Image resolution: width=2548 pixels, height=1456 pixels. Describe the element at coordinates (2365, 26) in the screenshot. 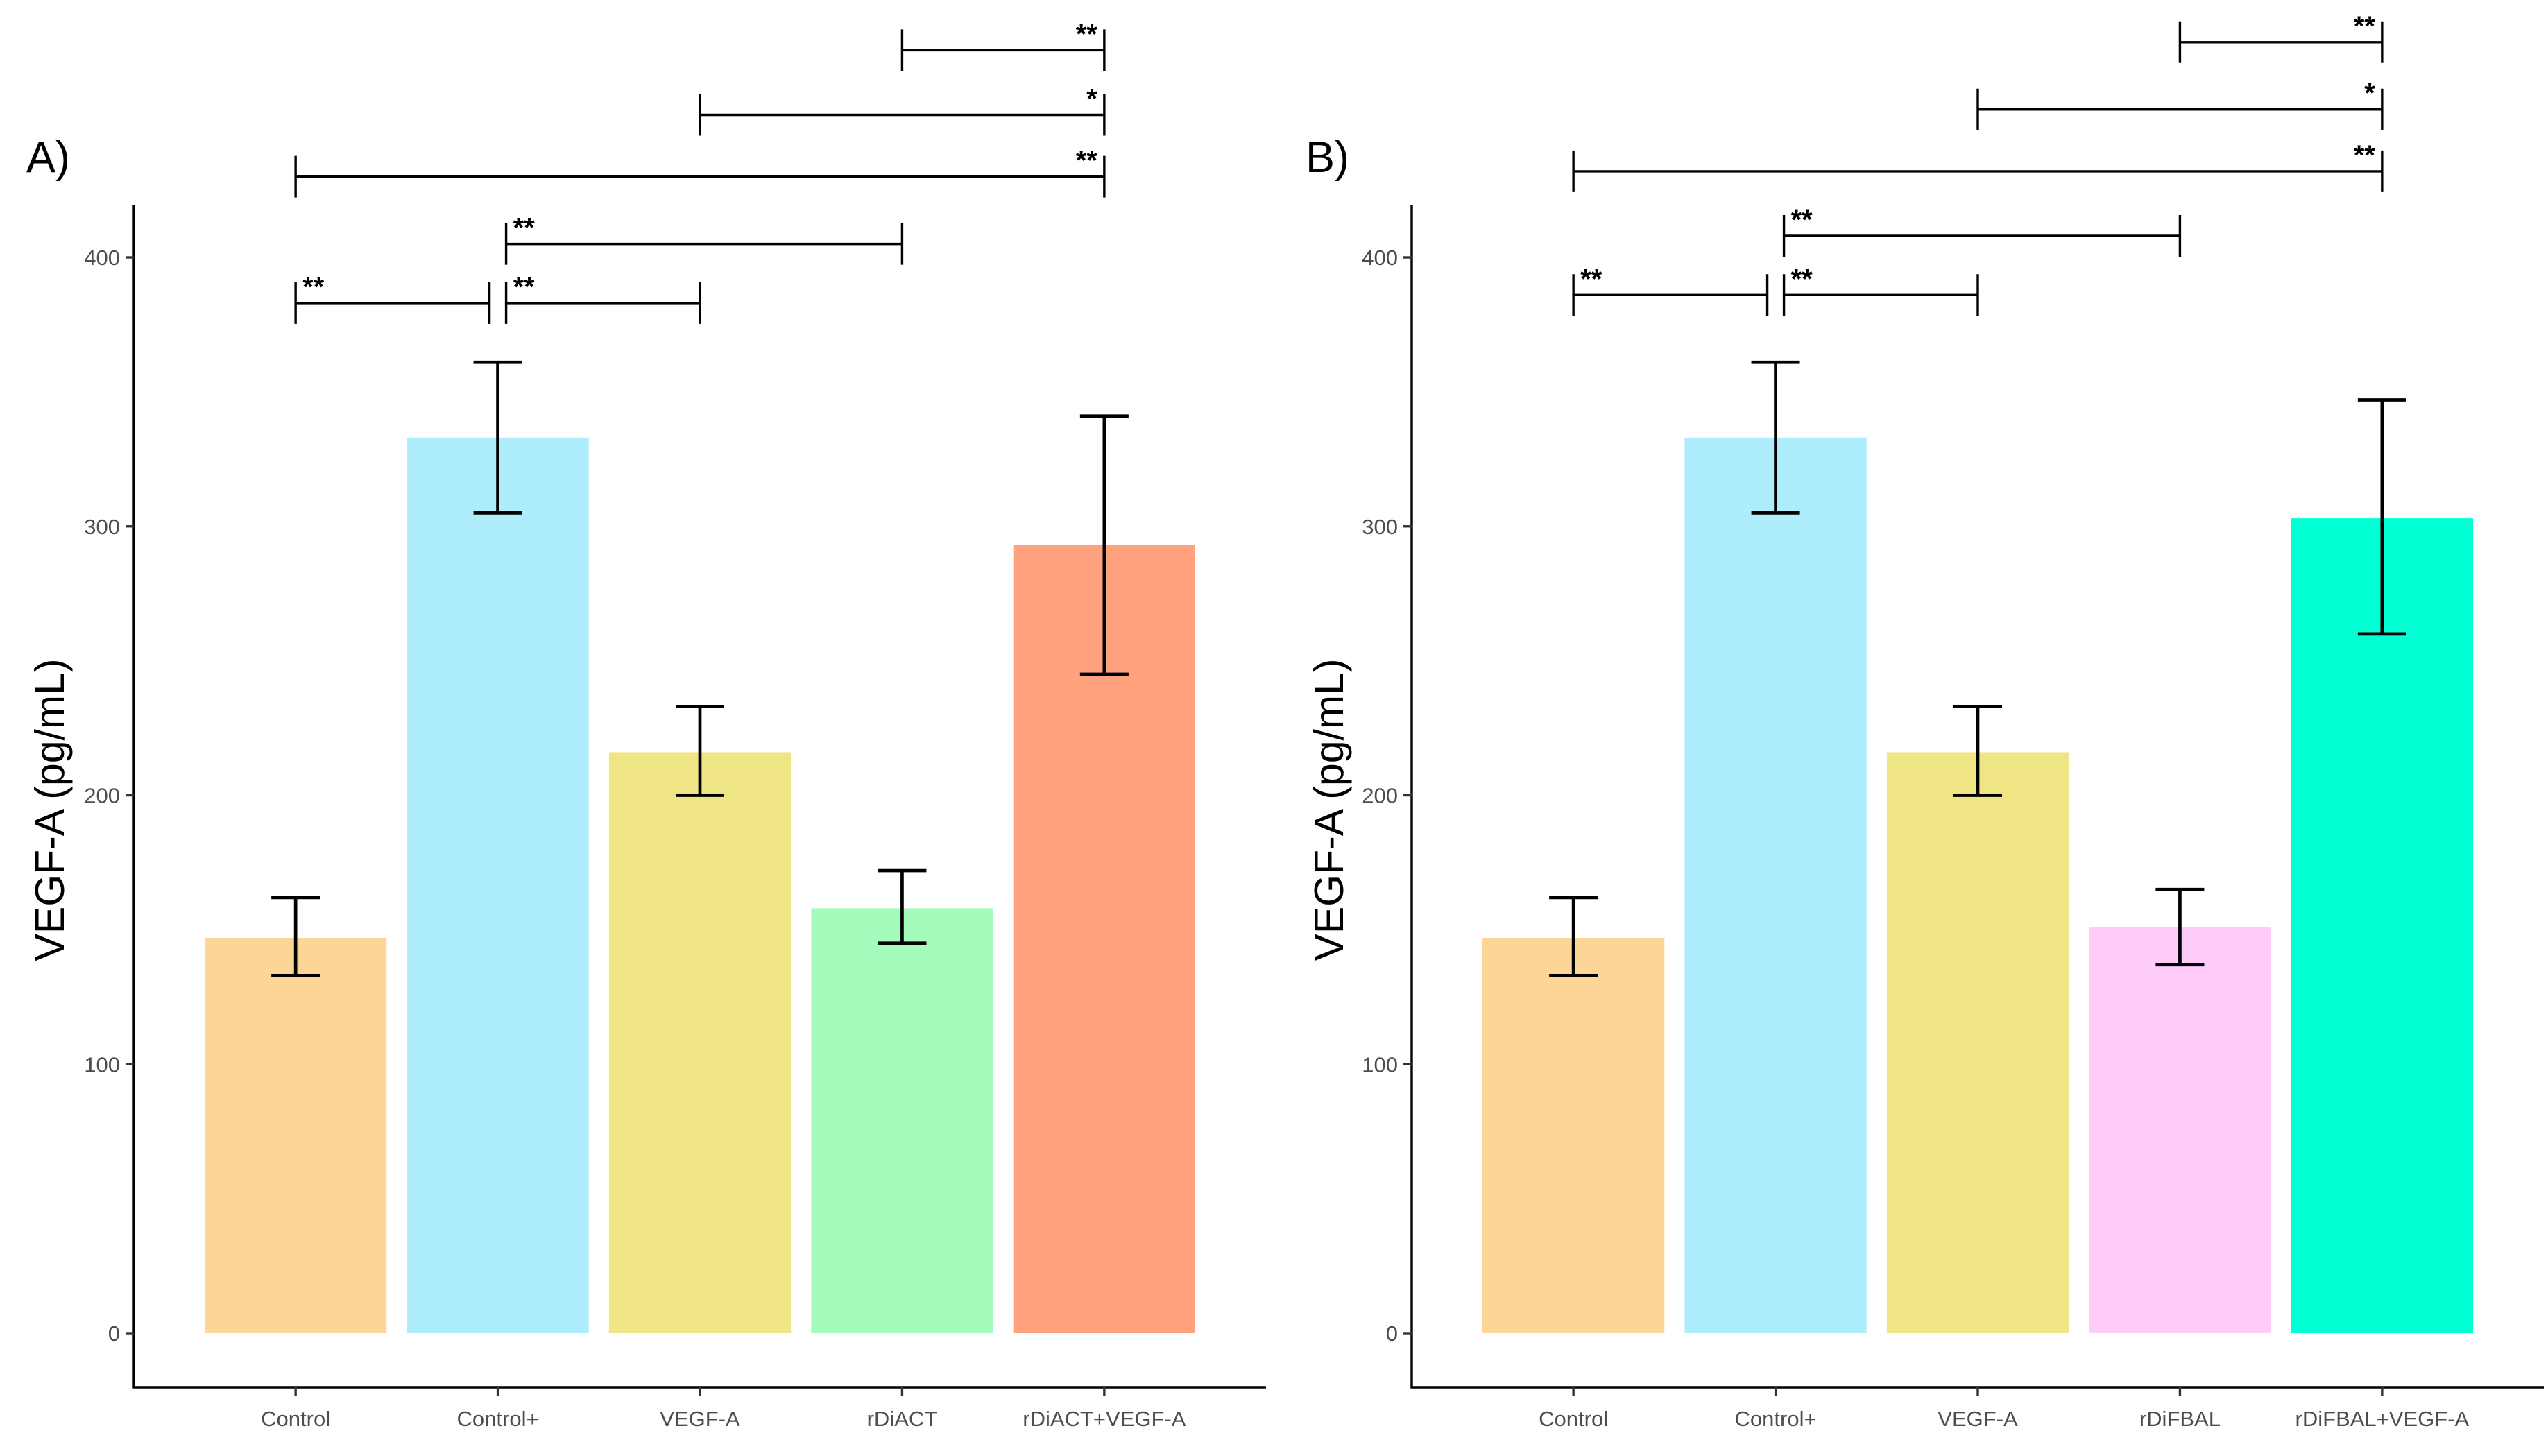

I see `significance-label-b-5: **` at that location.